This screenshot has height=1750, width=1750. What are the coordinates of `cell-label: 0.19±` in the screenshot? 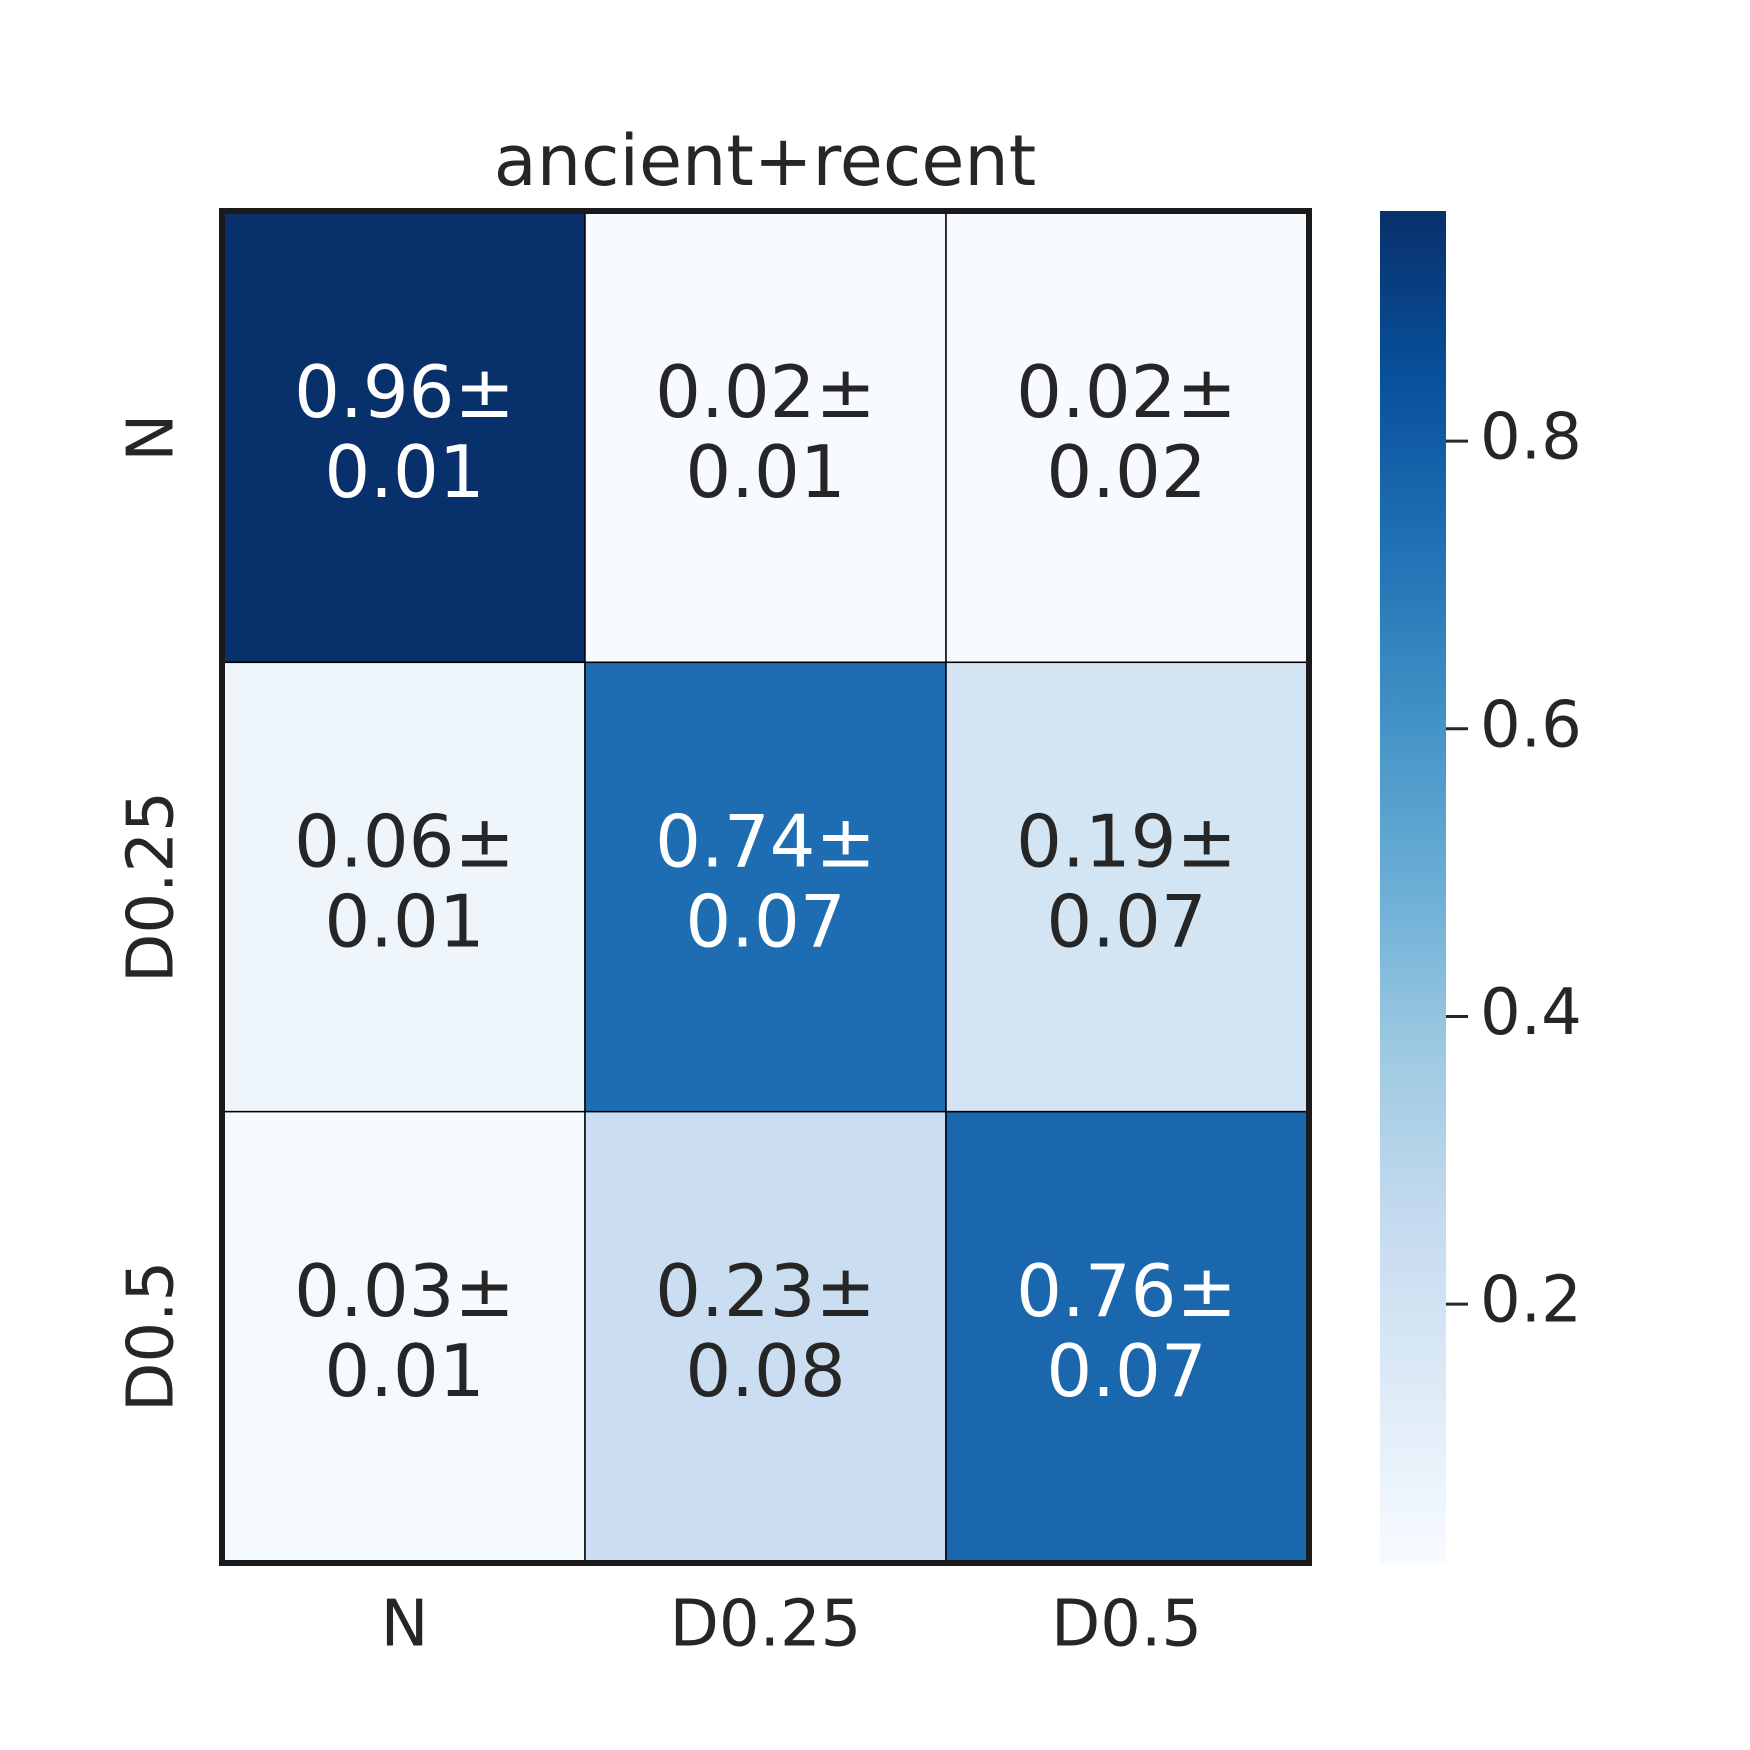 It's located at (1126, 842).